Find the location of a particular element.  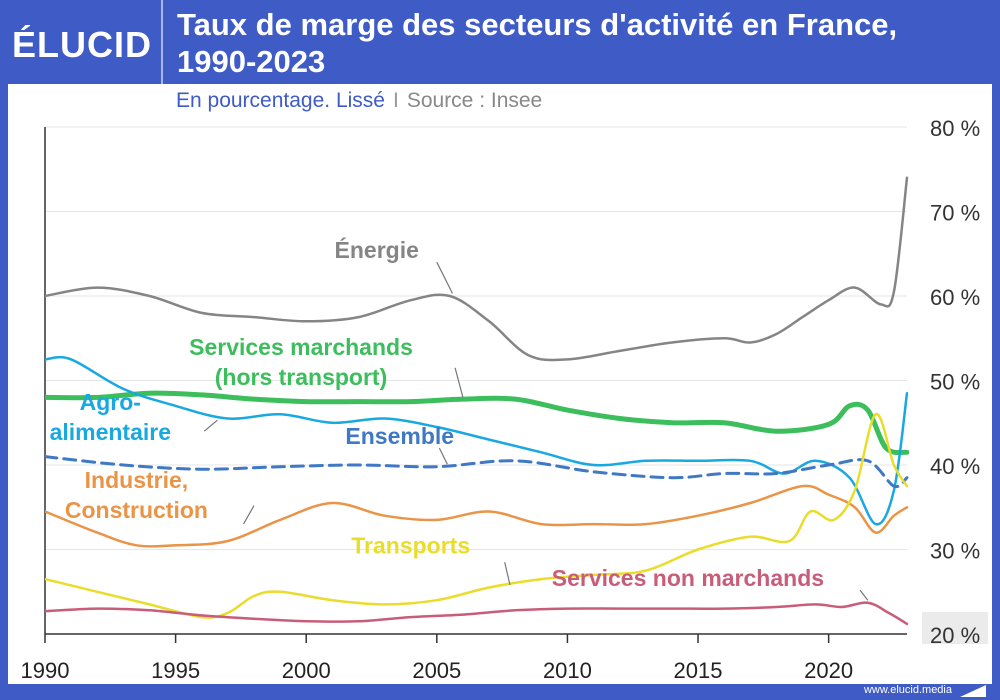

series-line-services-marchands-hors-transport is located at coordinates (477, 423).